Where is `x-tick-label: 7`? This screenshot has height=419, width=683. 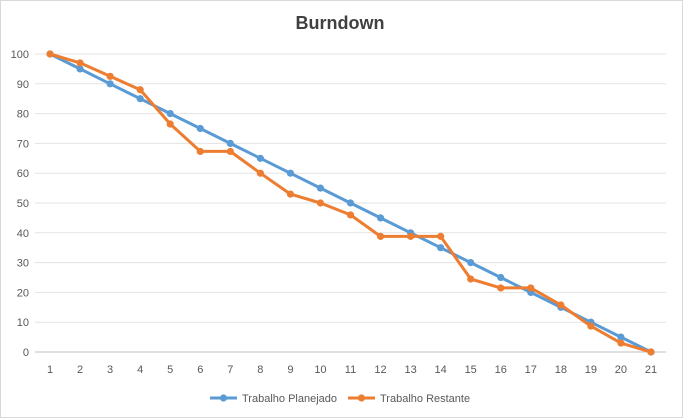 x-tick-label: 7 is located at coordinates (230, 370).